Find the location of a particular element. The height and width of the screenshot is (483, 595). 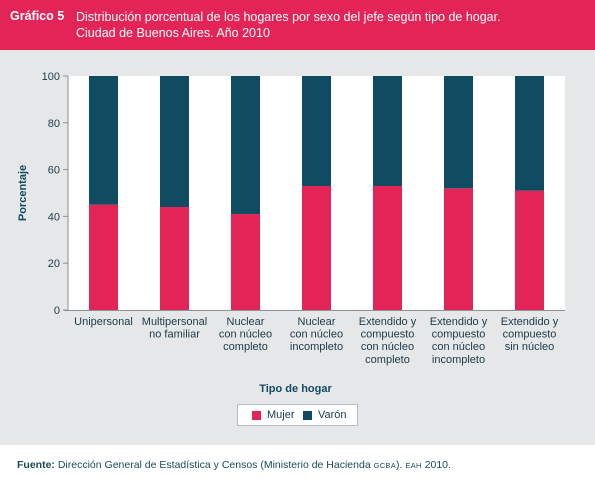

source-sep: ). is located at coordinates (401, 465).